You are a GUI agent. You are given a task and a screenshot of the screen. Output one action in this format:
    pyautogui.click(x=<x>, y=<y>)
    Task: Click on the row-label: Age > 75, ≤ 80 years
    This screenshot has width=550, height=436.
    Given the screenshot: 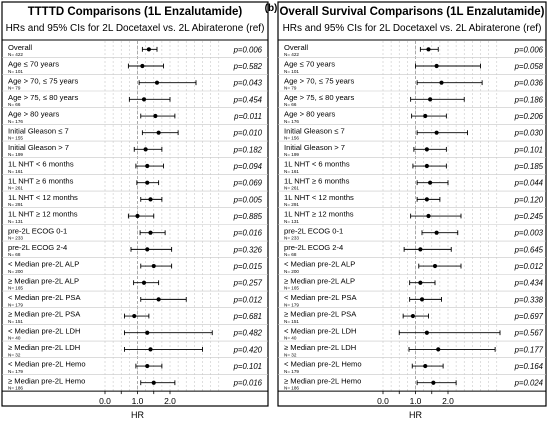 What is the action you would take?
    pyautogui.click(x=319, y=97)
    